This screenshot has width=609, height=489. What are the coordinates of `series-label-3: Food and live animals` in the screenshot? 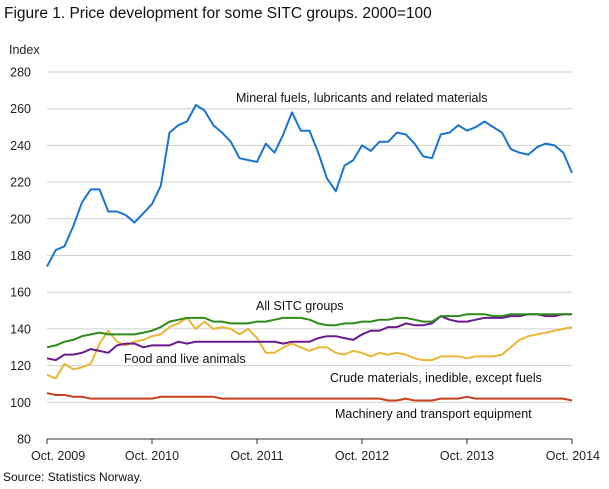 It's located at (185, 359).